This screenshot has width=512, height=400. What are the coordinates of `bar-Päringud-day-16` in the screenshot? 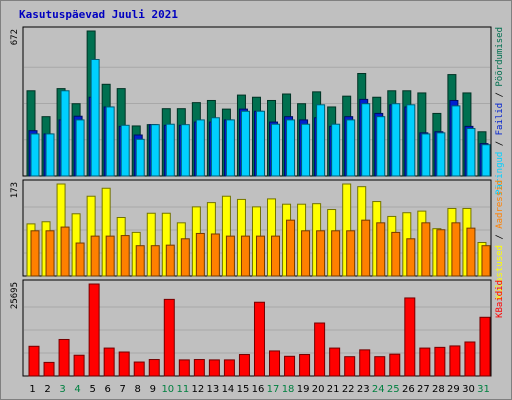 It's located at (260, 143).